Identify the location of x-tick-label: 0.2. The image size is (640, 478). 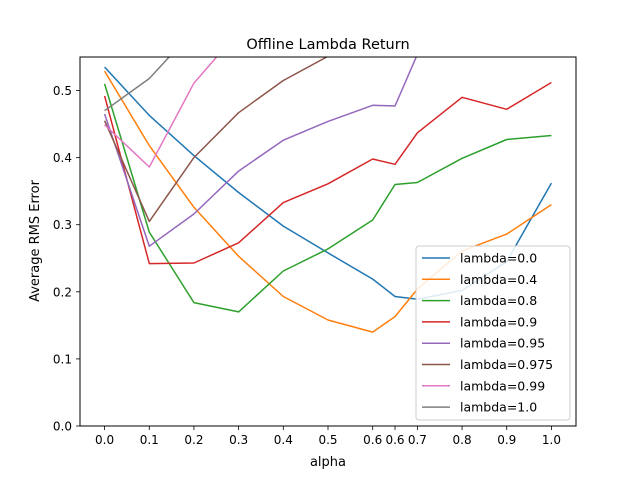
(193, 440).